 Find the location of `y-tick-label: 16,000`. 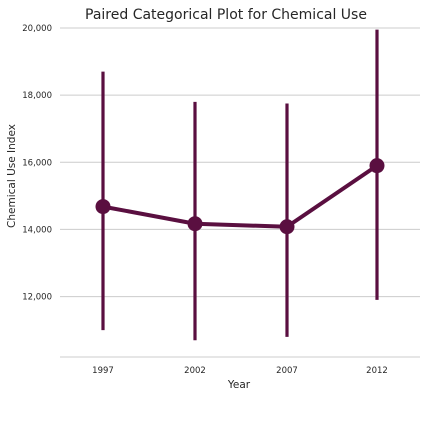

y-tick-label: 16,000 is located at coordinates (37, 163).